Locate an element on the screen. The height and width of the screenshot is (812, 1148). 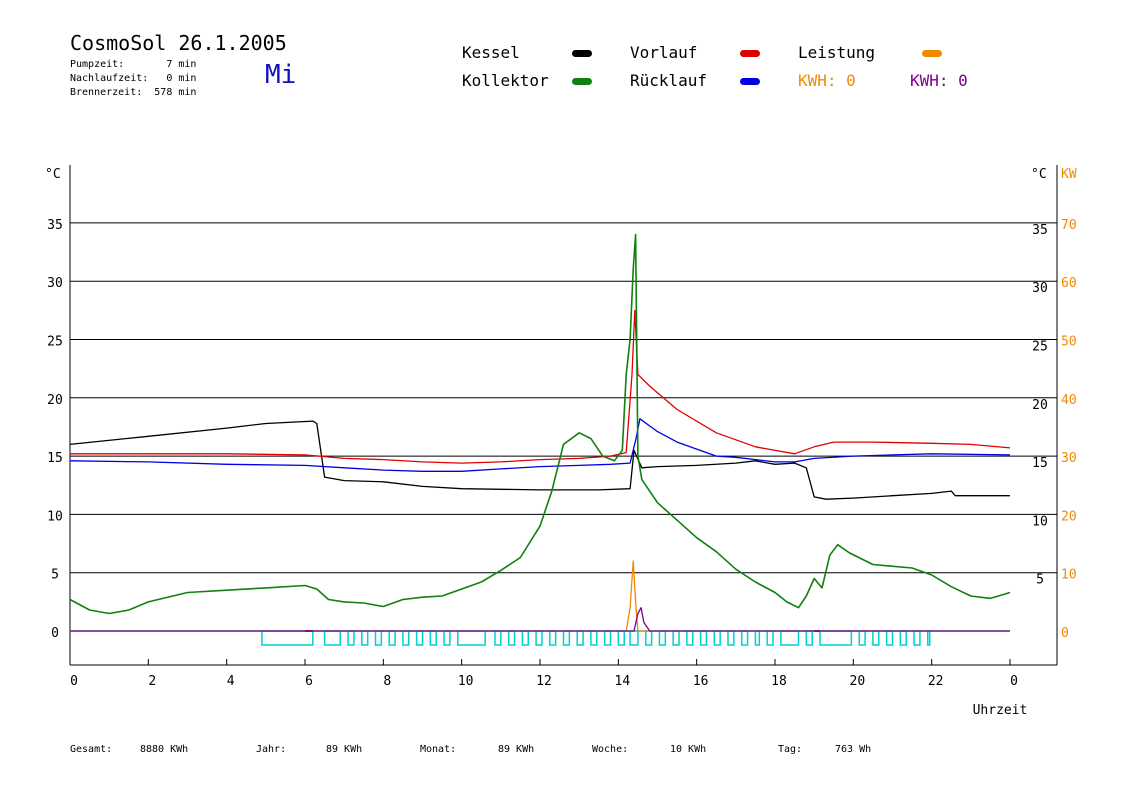
footer-woche-value: 10 KWh is located at coordinates (688, 749).